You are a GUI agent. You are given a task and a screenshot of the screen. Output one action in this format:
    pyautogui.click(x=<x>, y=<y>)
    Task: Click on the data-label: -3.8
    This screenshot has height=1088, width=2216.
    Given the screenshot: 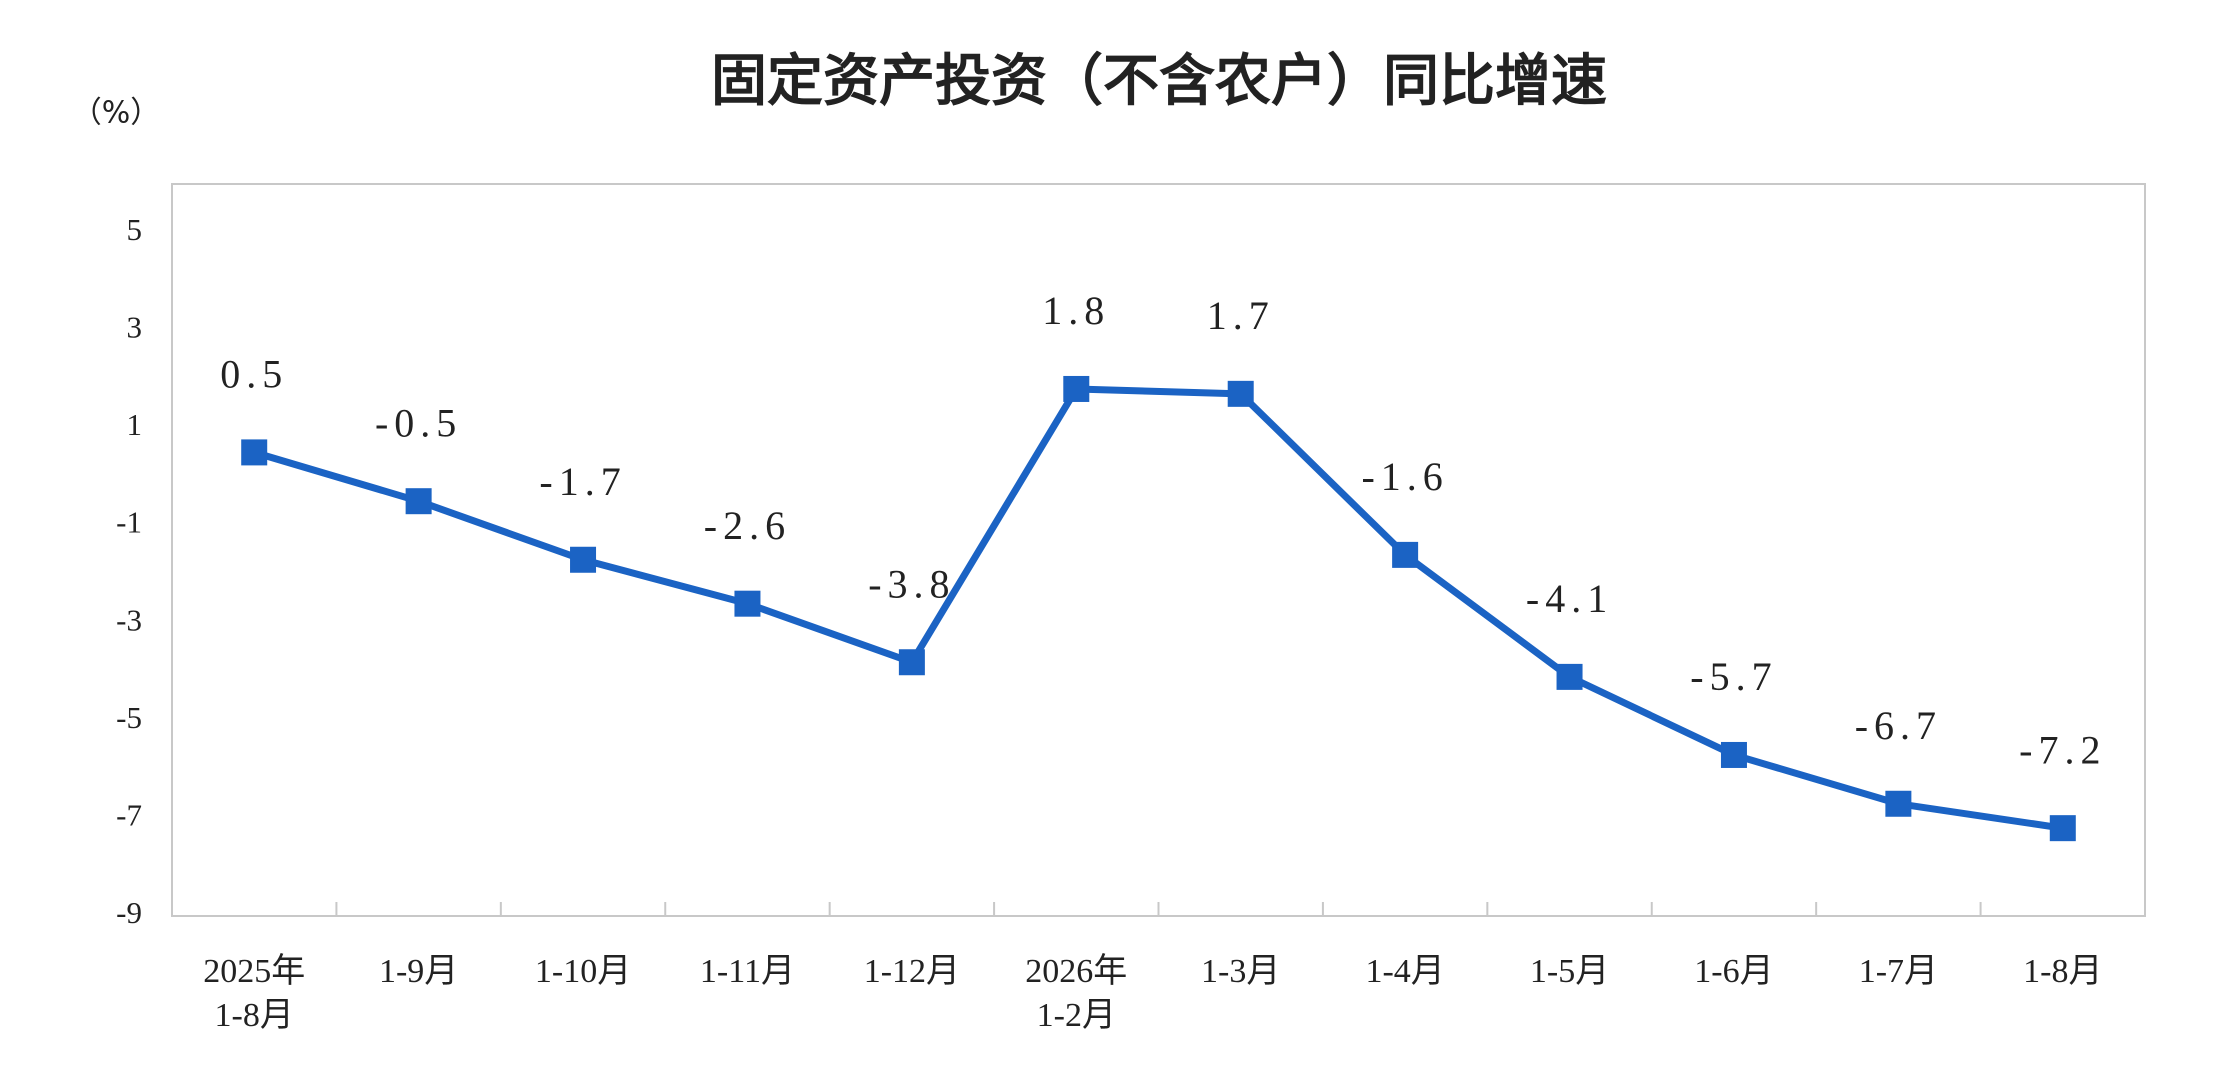 What is the action you would take?
    pyautogui.click(x=911, y=583)
    